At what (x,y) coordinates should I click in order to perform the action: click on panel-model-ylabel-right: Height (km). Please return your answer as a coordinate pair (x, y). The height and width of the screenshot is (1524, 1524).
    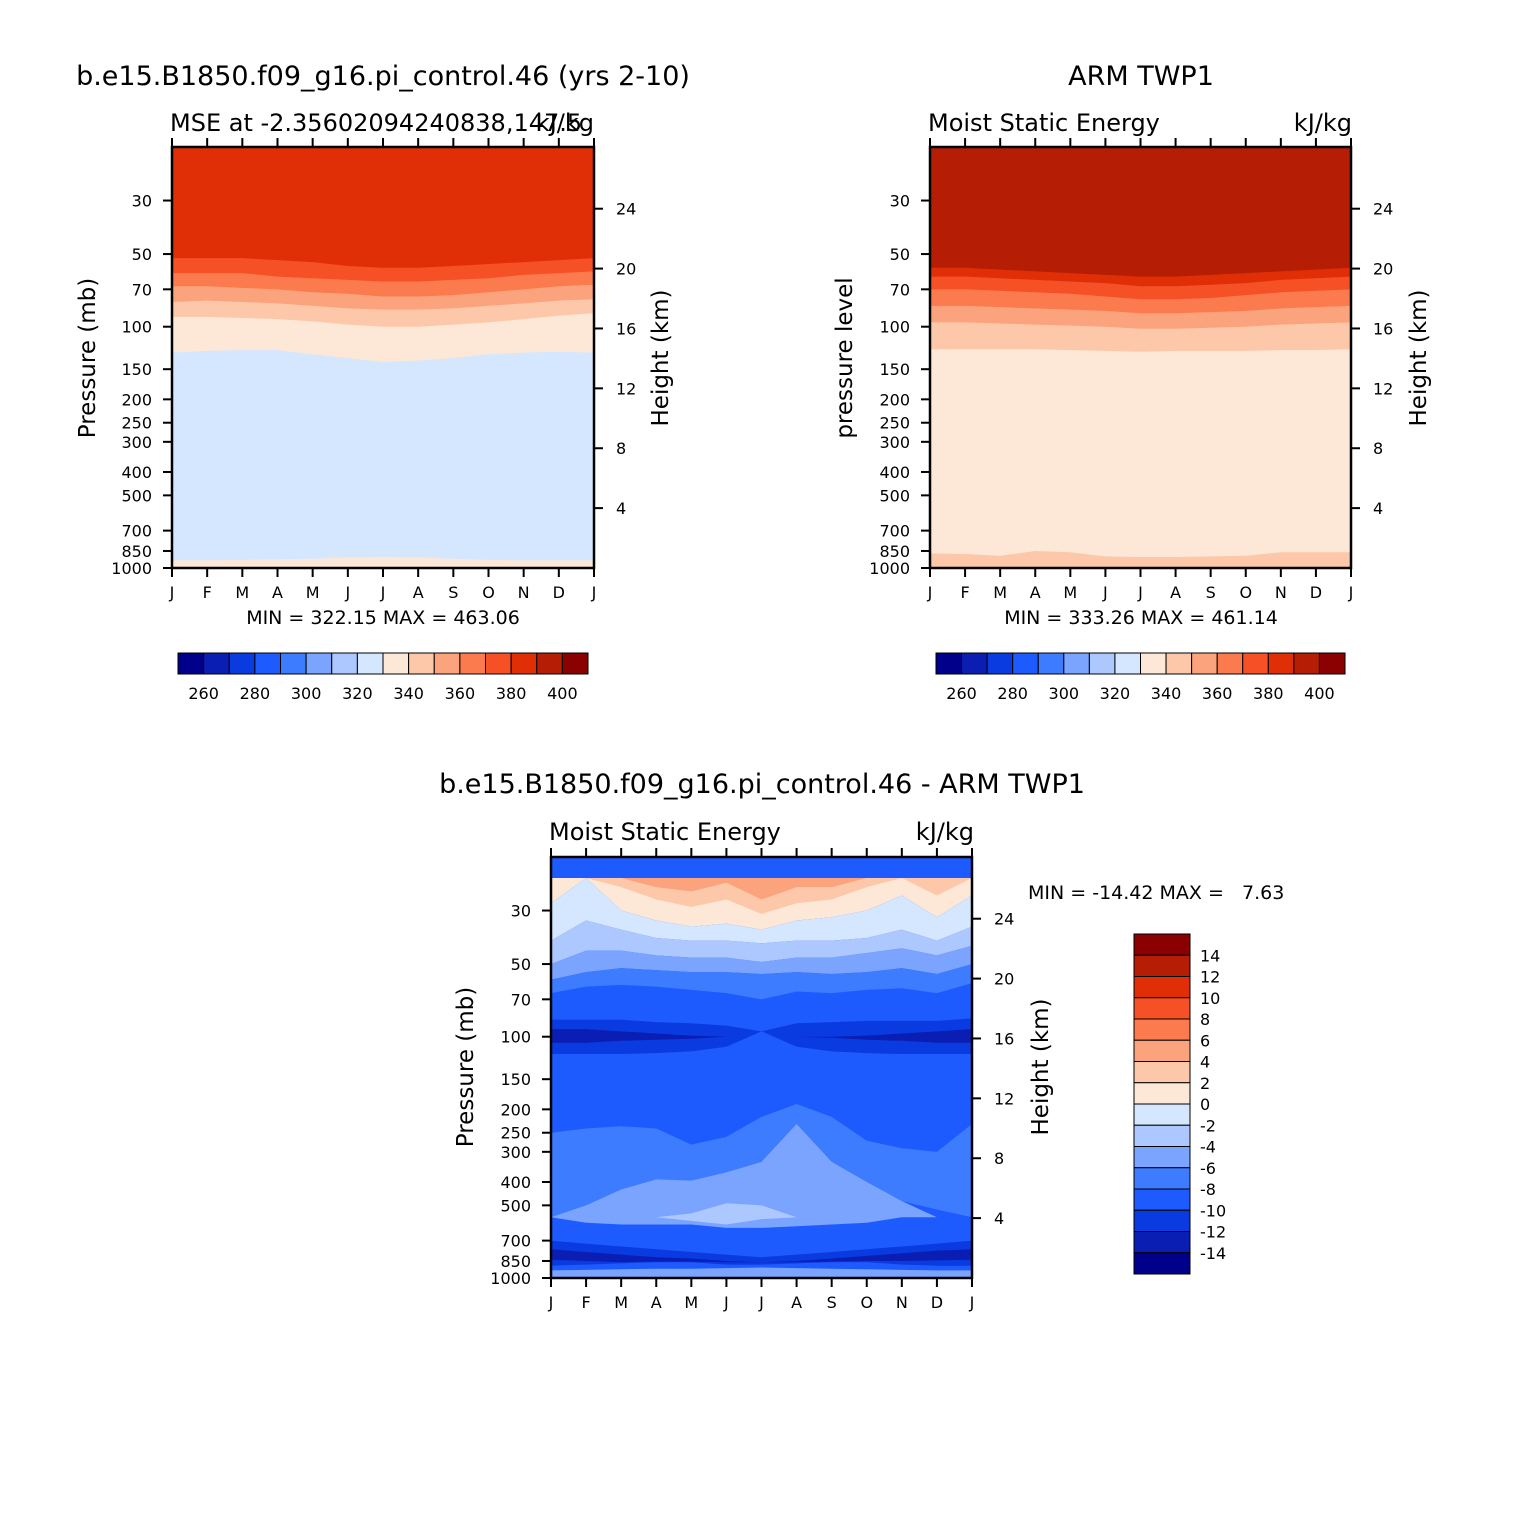
    Looking at the image, I should click on (661, 357).